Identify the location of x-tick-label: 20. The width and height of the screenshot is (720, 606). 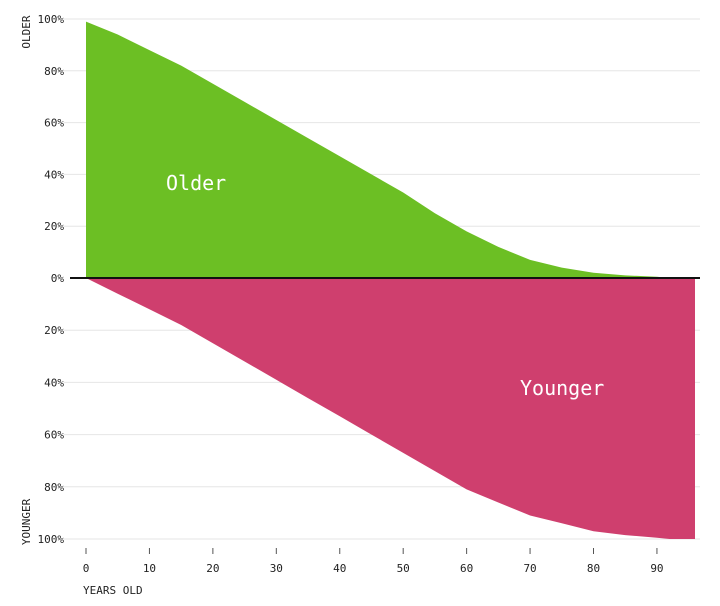
(212, 568).